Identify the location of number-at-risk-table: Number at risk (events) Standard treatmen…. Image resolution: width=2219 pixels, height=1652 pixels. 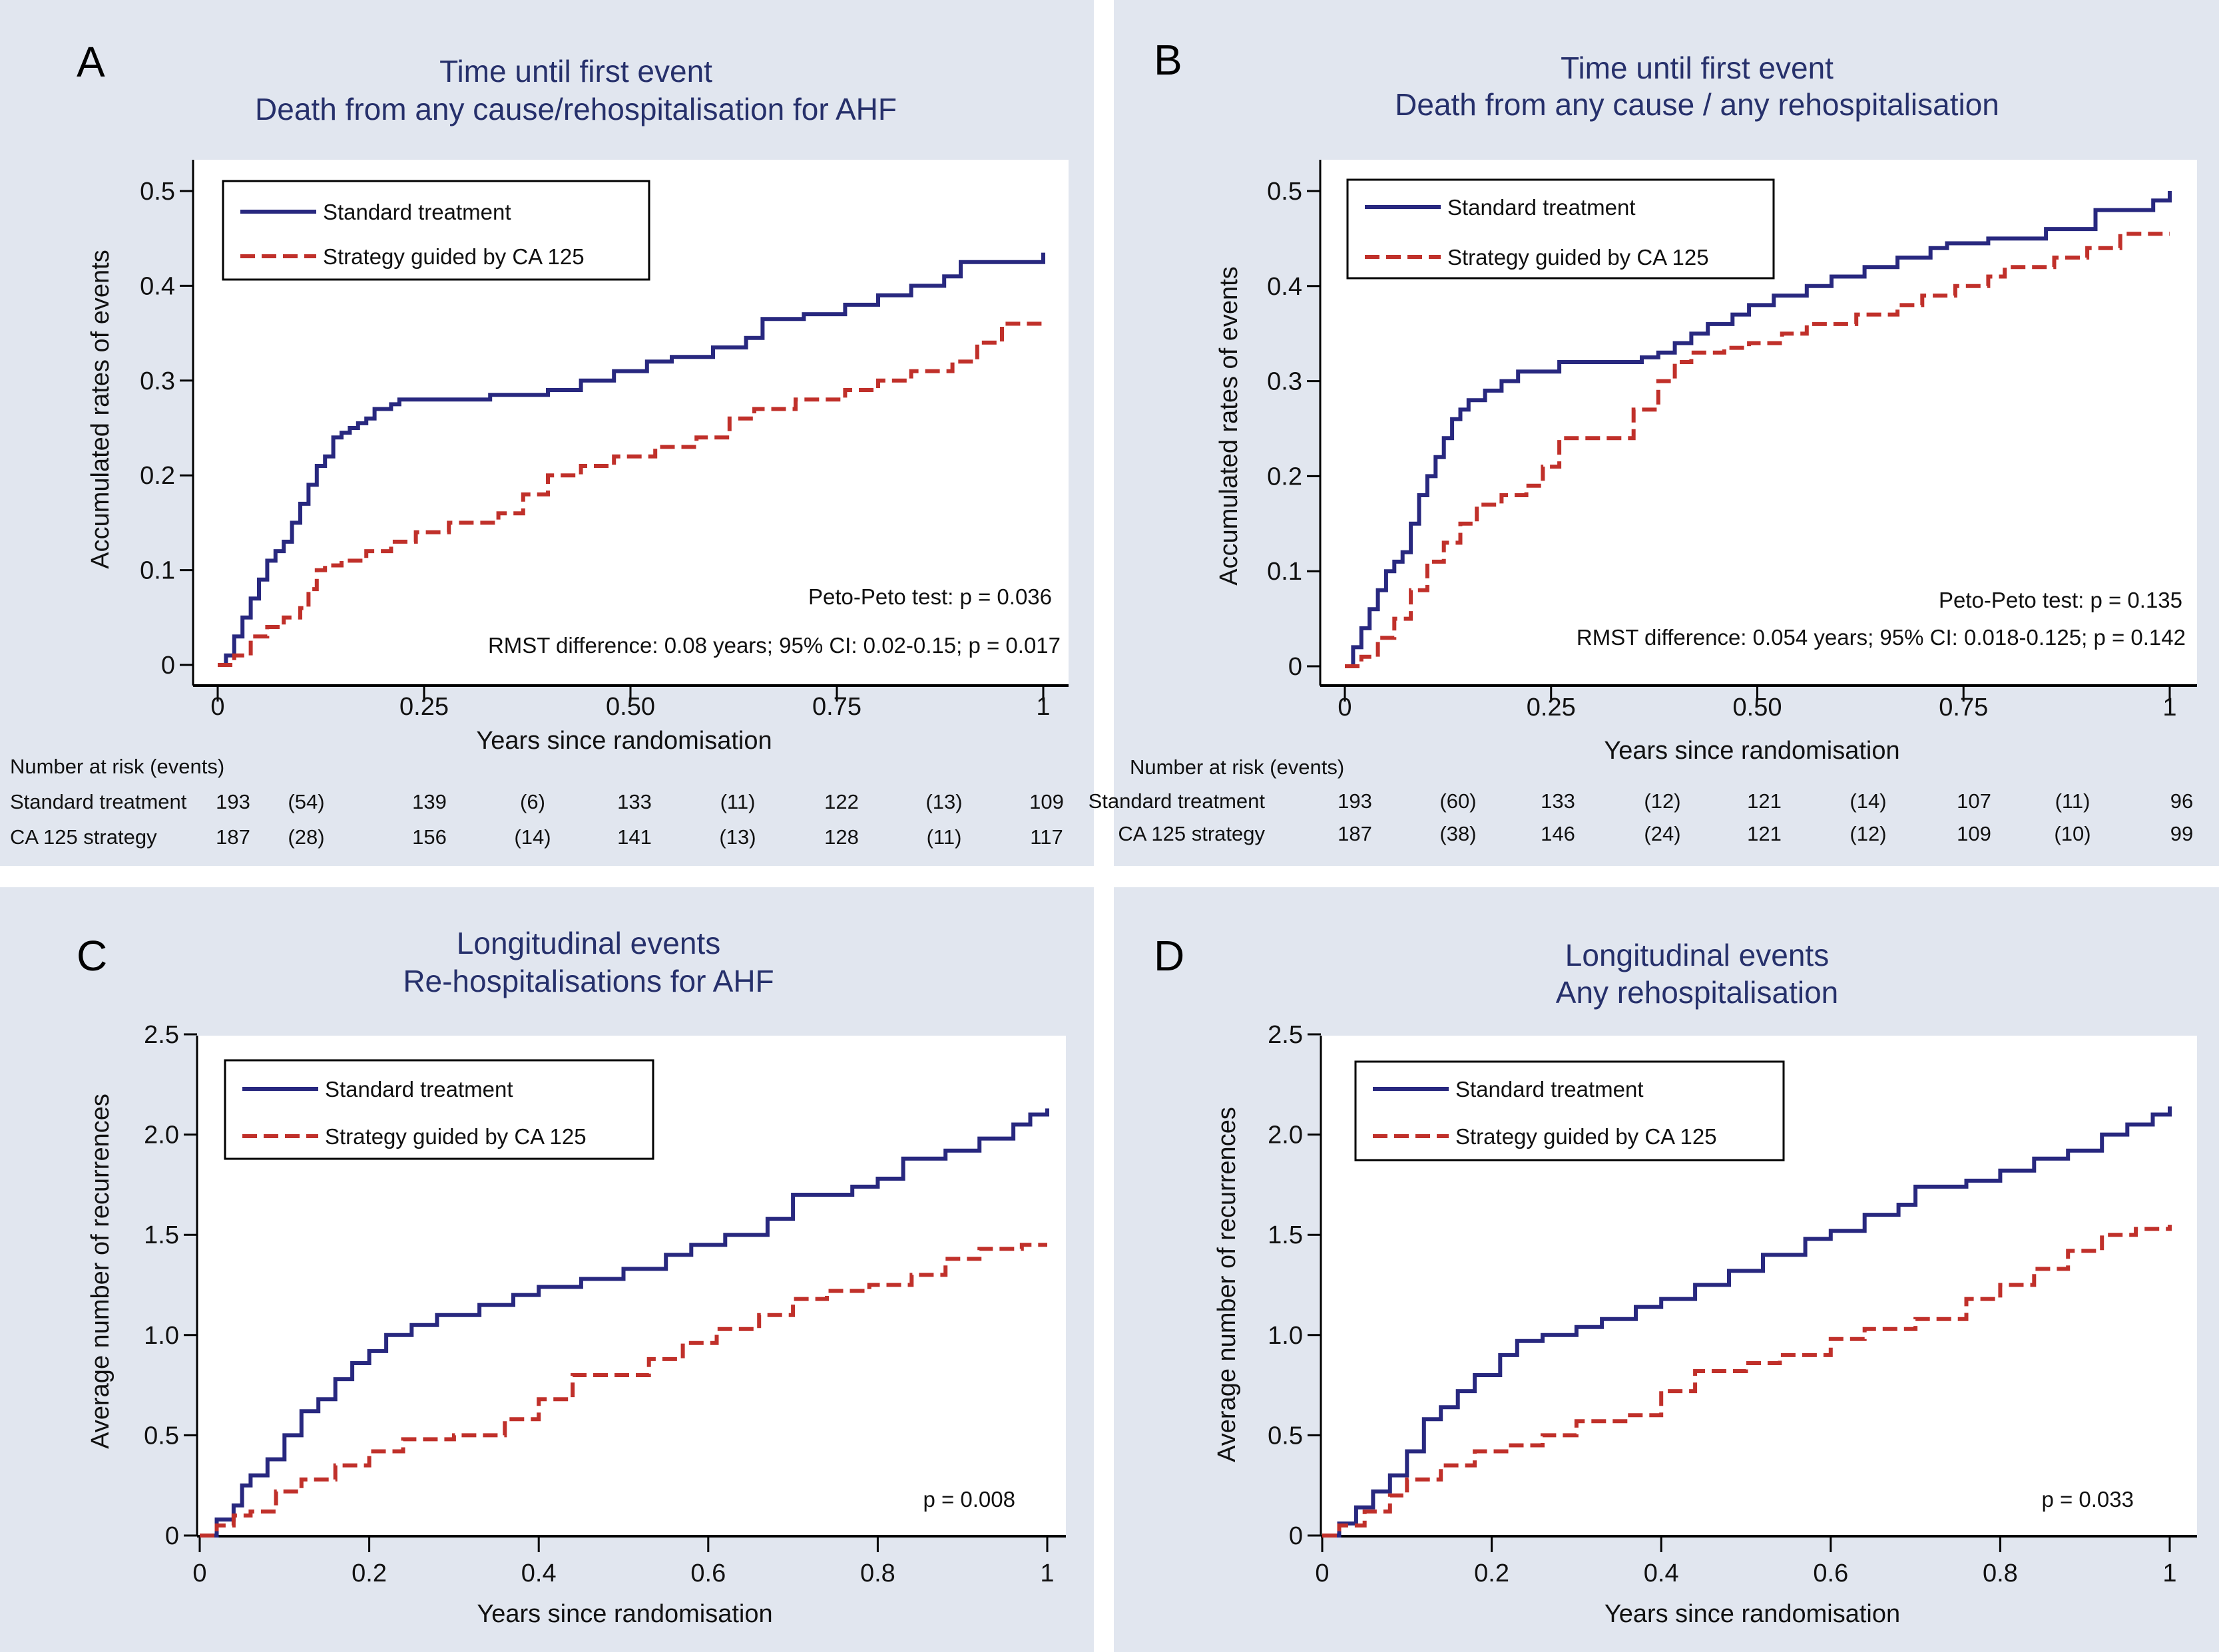
(1642, 800).